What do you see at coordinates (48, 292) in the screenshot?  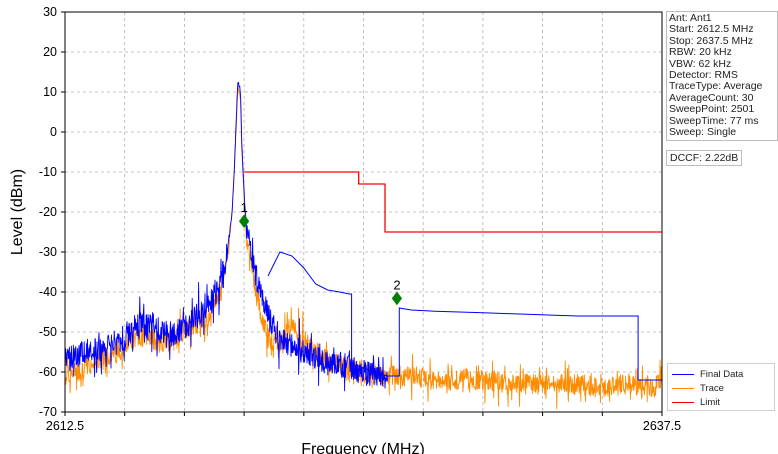 I see `y-tick-label: -40` at bounding box center [48, 292].